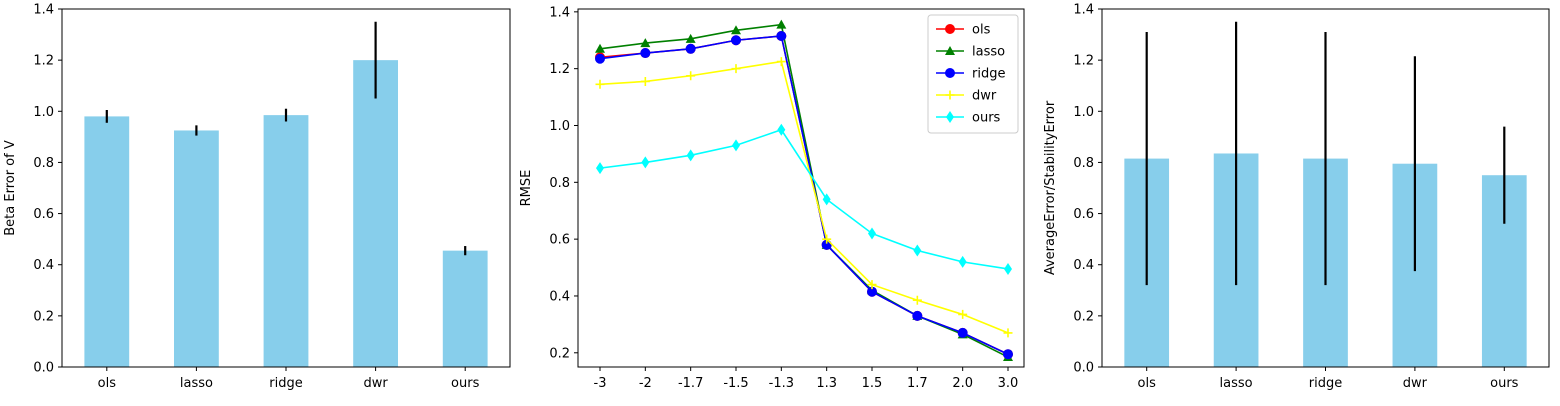  Describe the element at coordinates (375, 214) in the screenshot. I see `chart1-bar-dwr` at that location.